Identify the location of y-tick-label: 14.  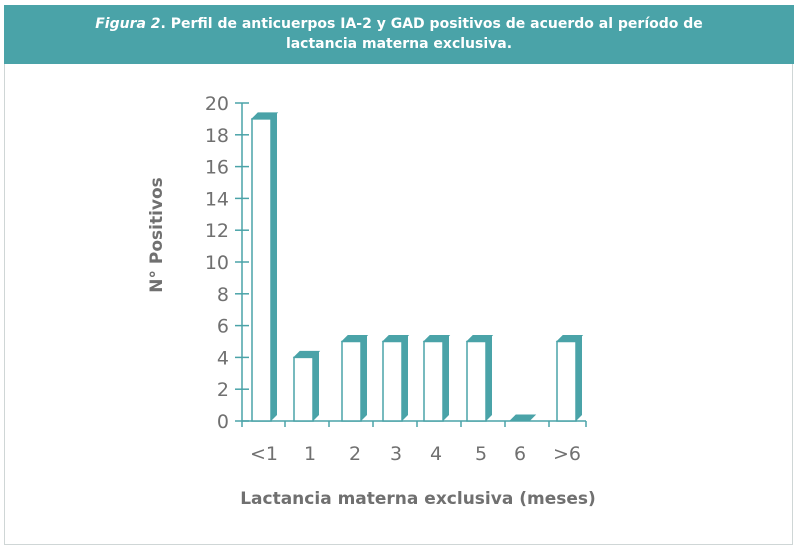
(217, 199).